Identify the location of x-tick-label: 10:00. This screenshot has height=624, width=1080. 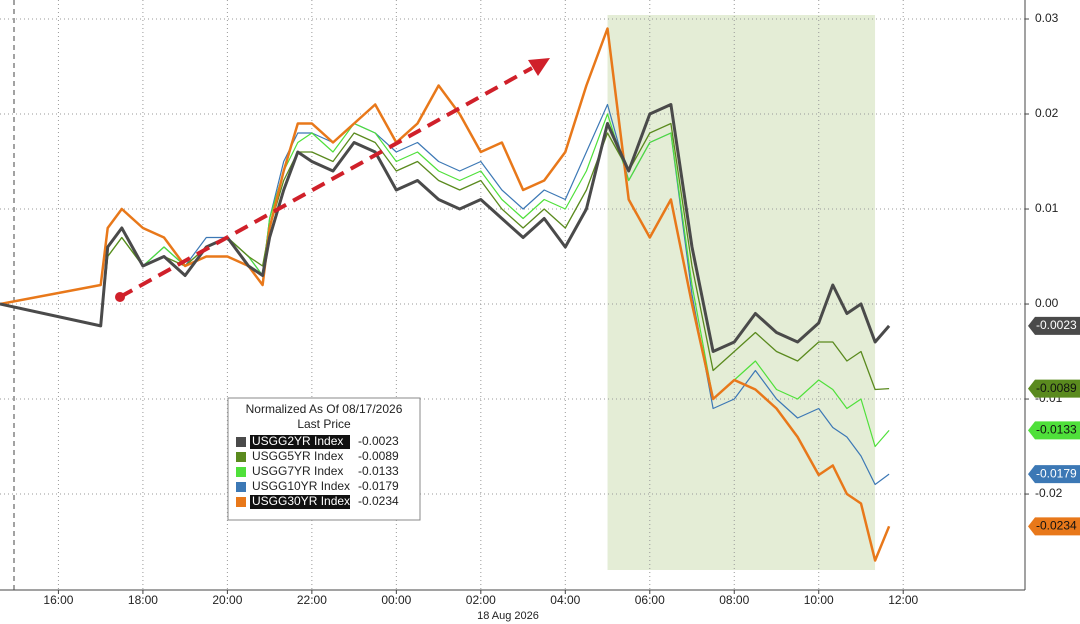
(819, 600).